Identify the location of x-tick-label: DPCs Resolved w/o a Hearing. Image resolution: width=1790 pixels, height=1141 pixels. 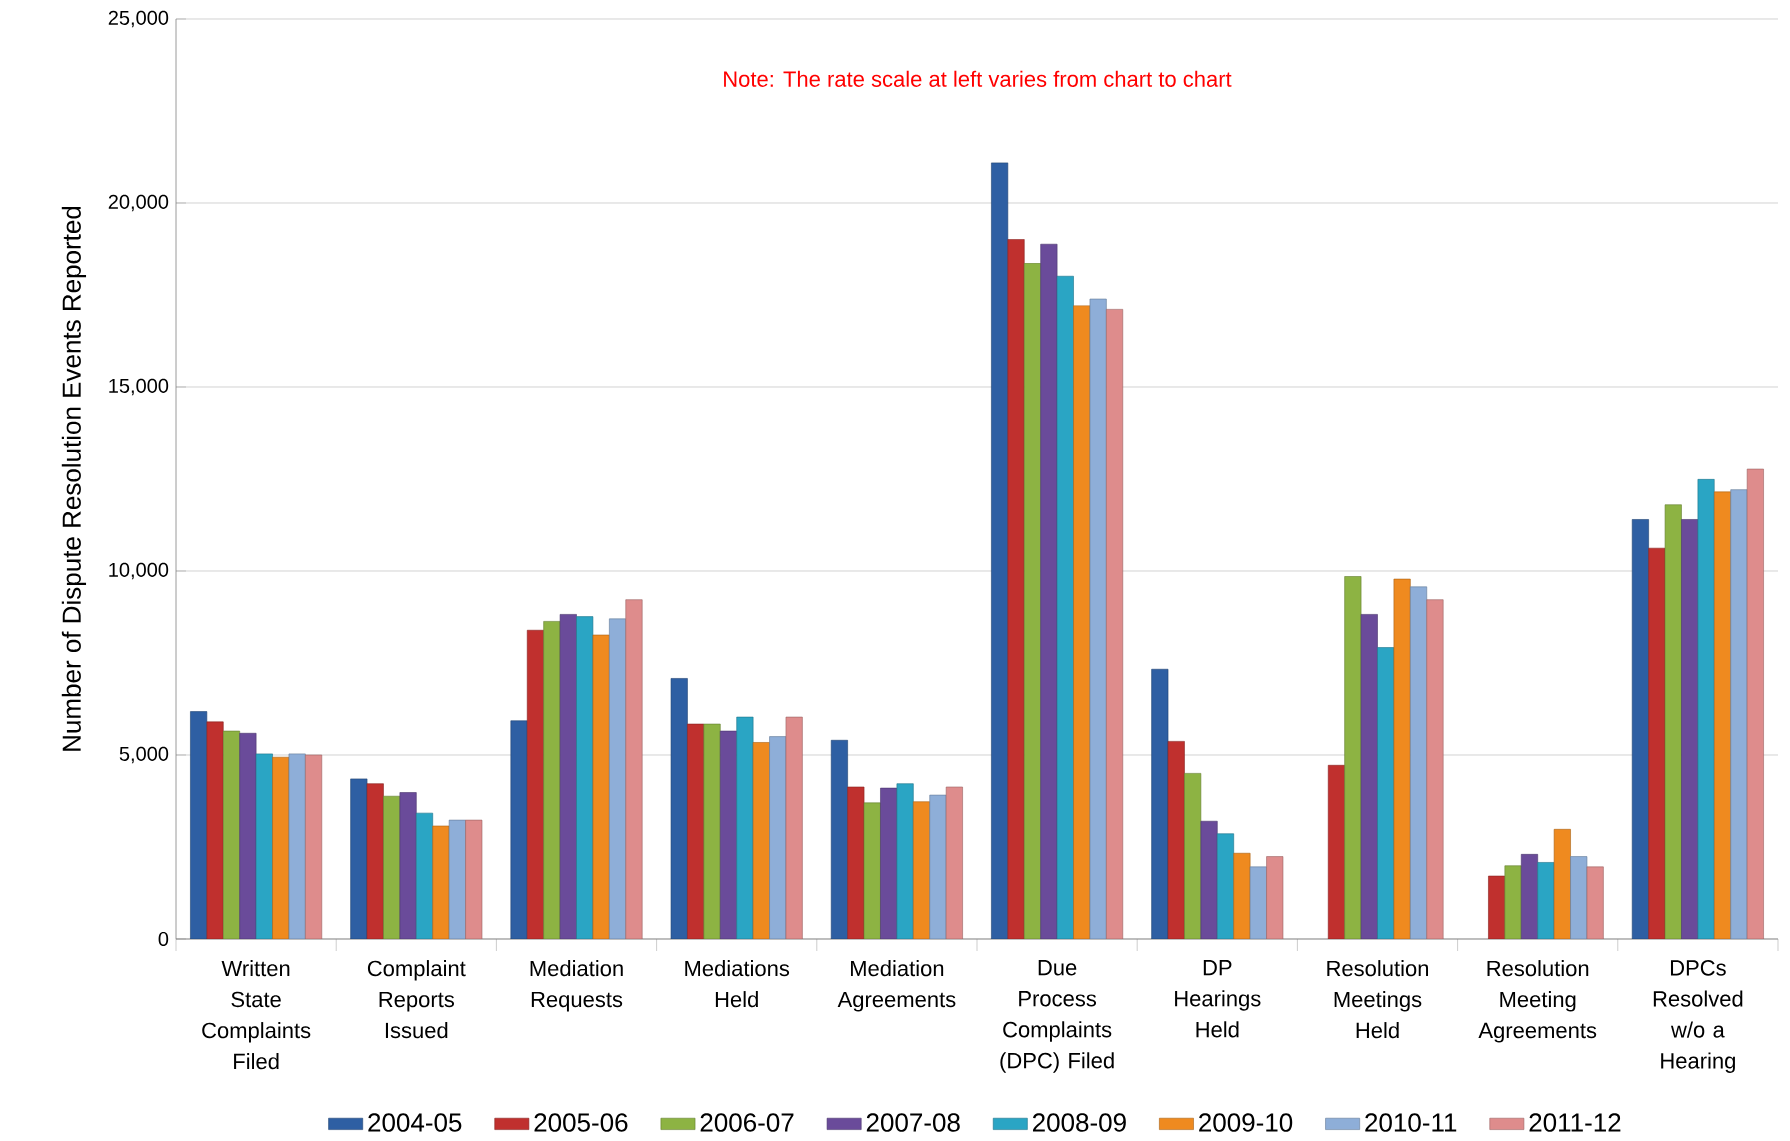
(1698, 1016).